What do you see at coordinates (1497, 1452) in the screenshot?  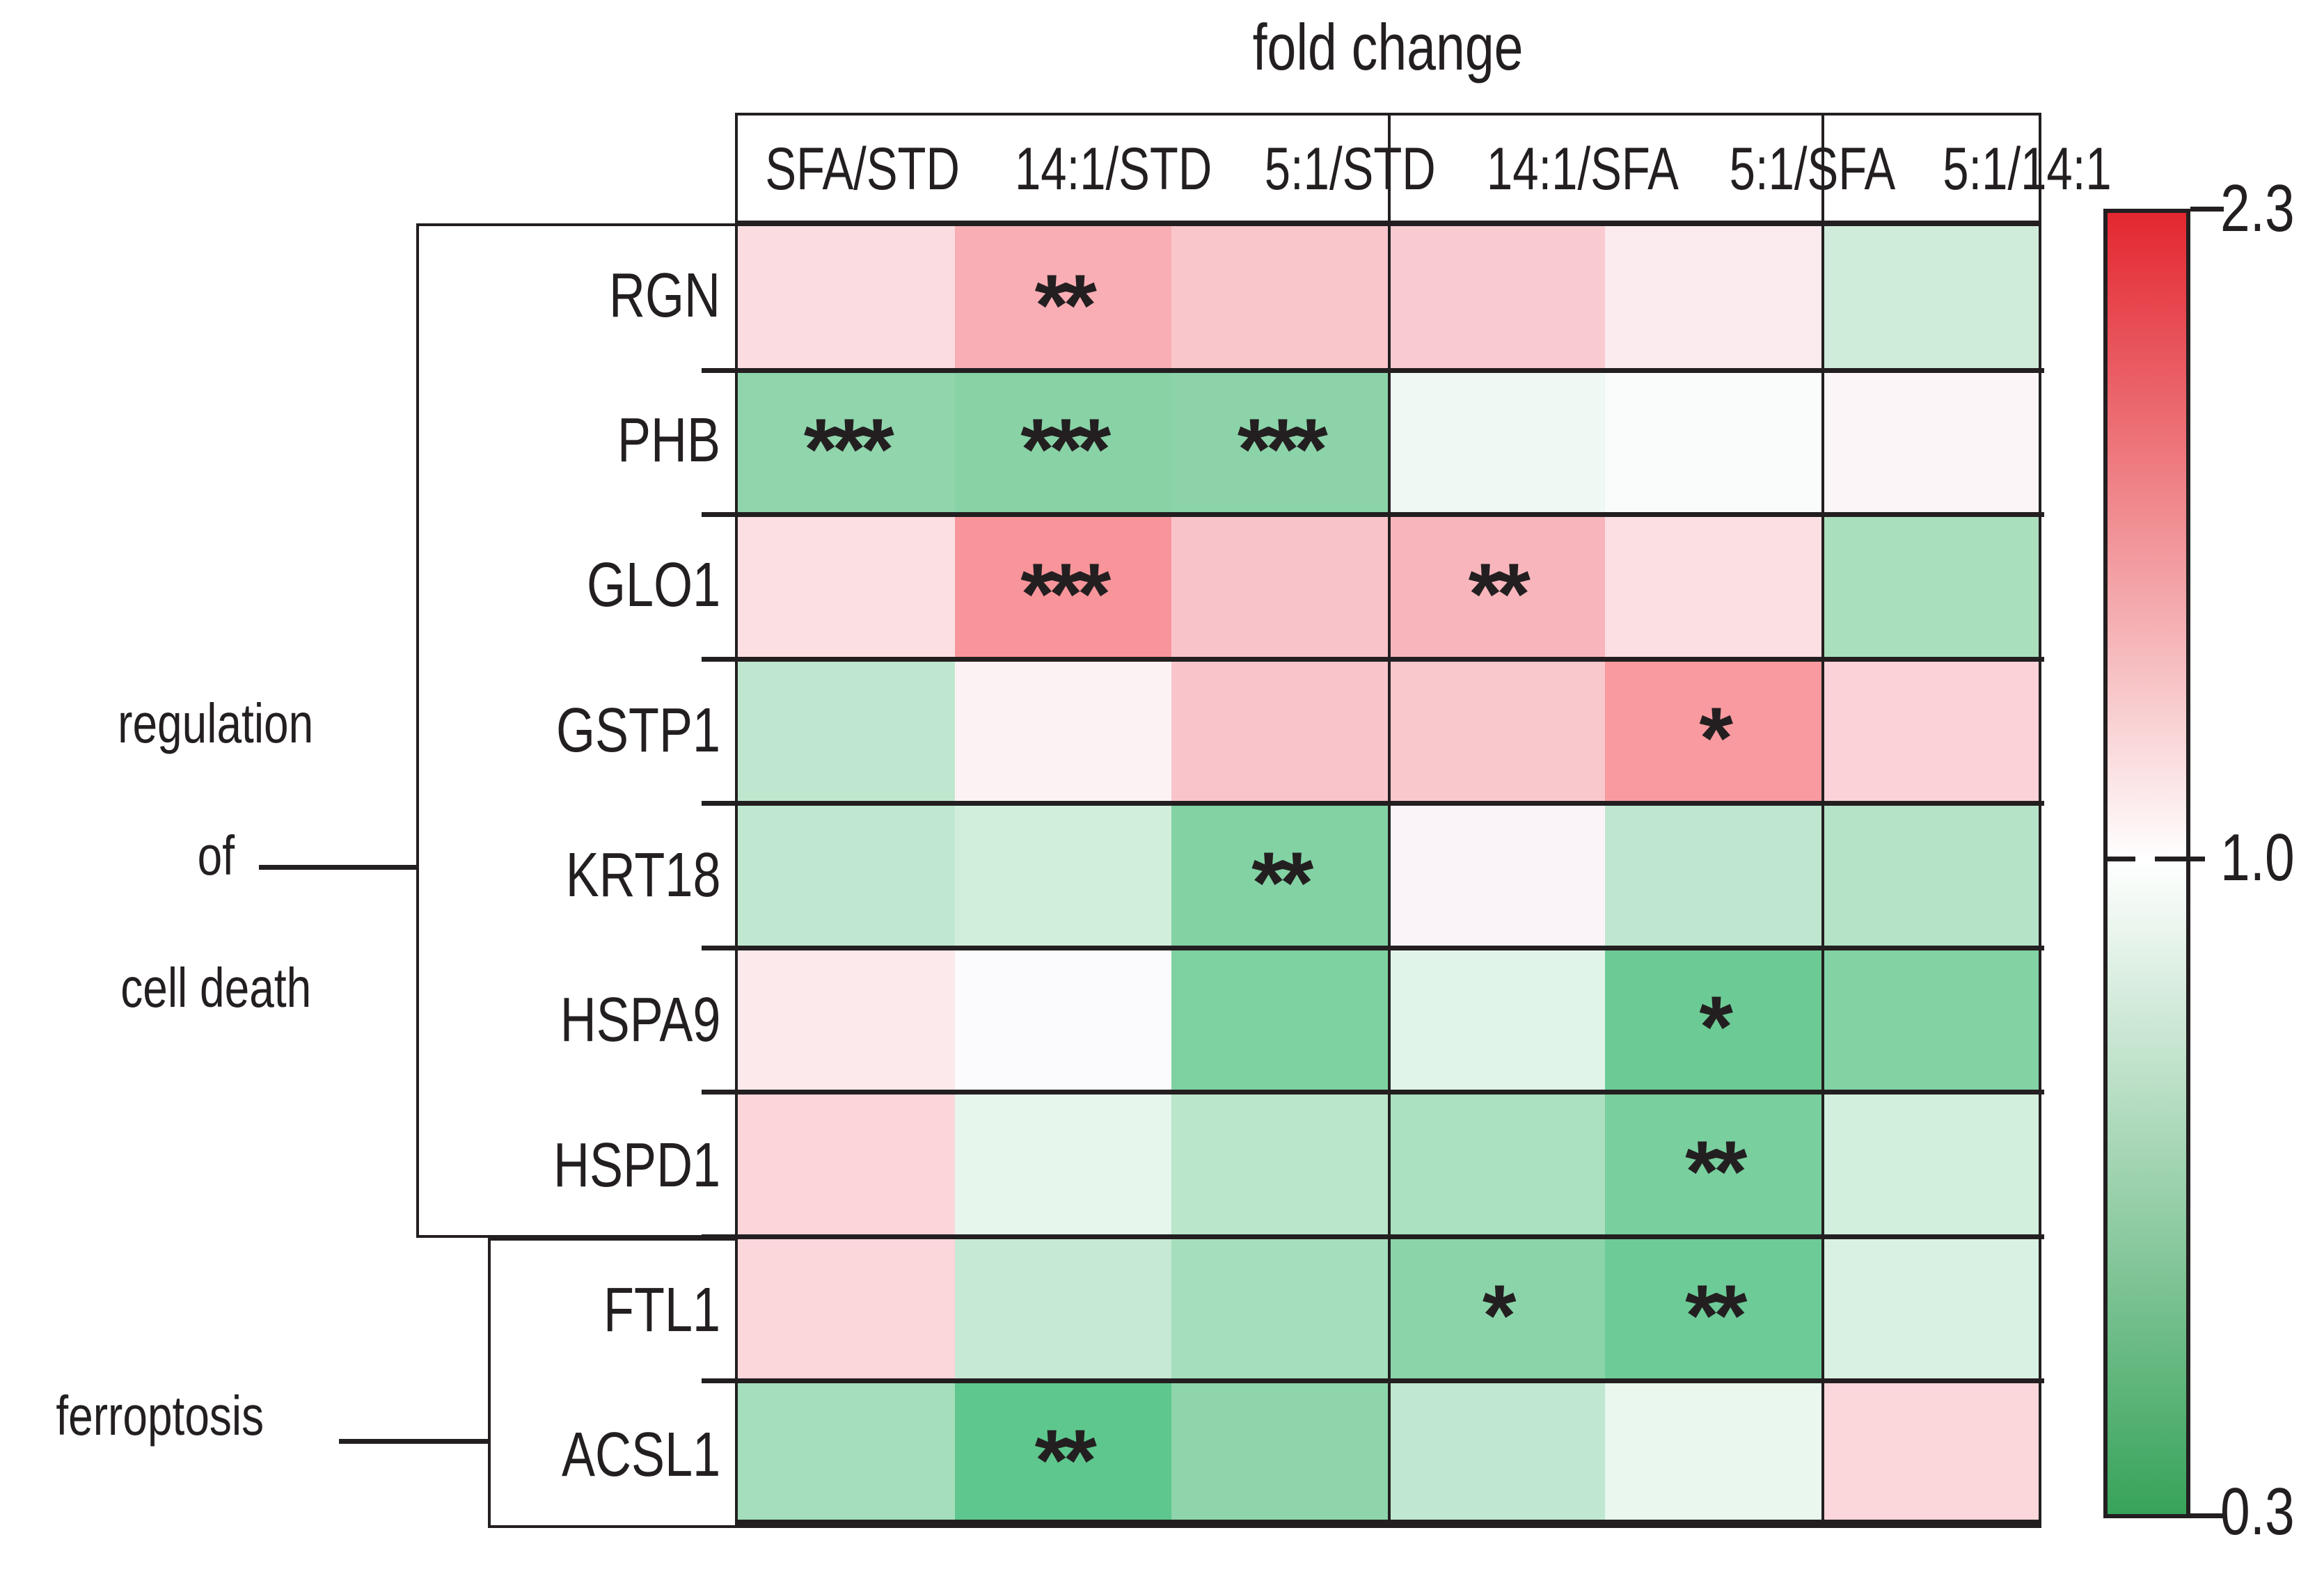 I see `heatmap-cell-ACSL1-14:1/SFA` at bounding box center [1497, 1452].